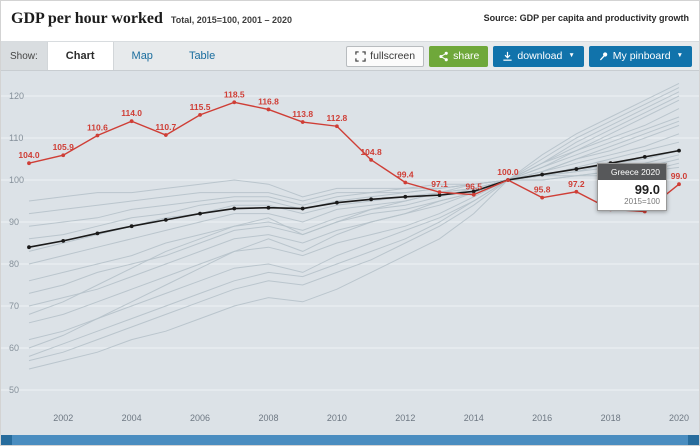 This screenshot has height=446, width=700. Describe the element at coordinates (336, 118) in the screenshot. I see `point-label: 112.8` at that location.